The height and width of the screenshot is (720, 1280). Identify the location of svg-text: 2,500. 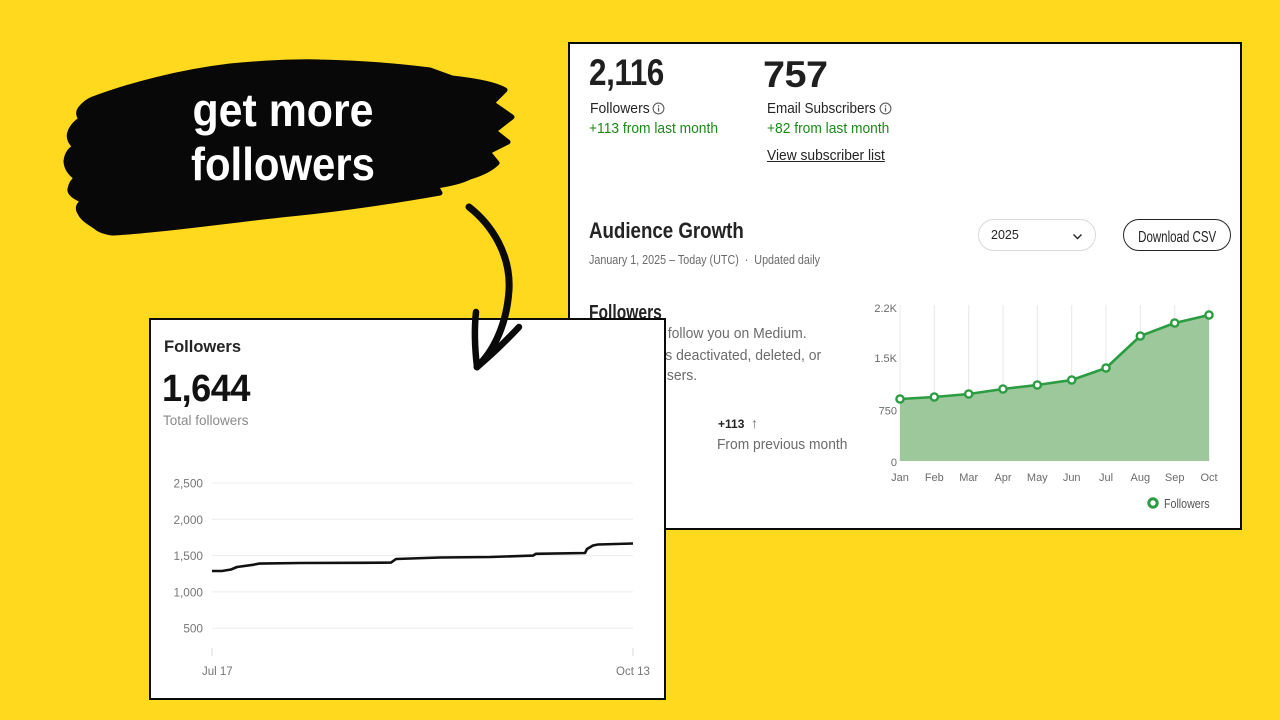
(188, 484).